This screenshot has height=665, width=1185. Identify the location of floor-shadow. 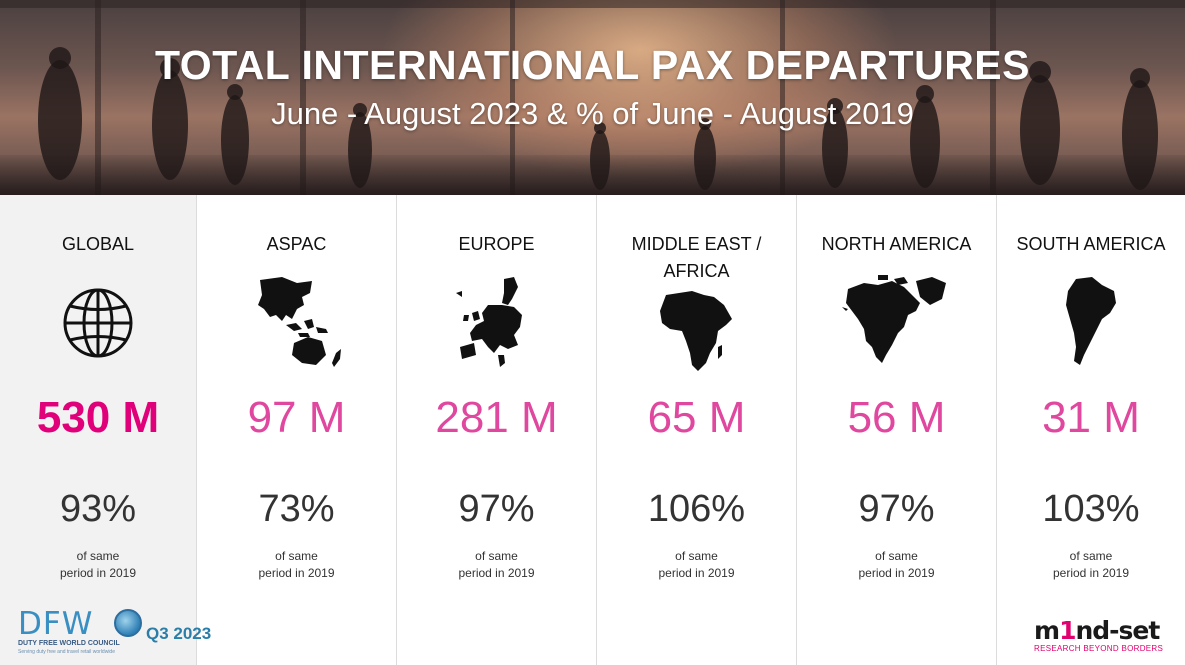
(592, 175).